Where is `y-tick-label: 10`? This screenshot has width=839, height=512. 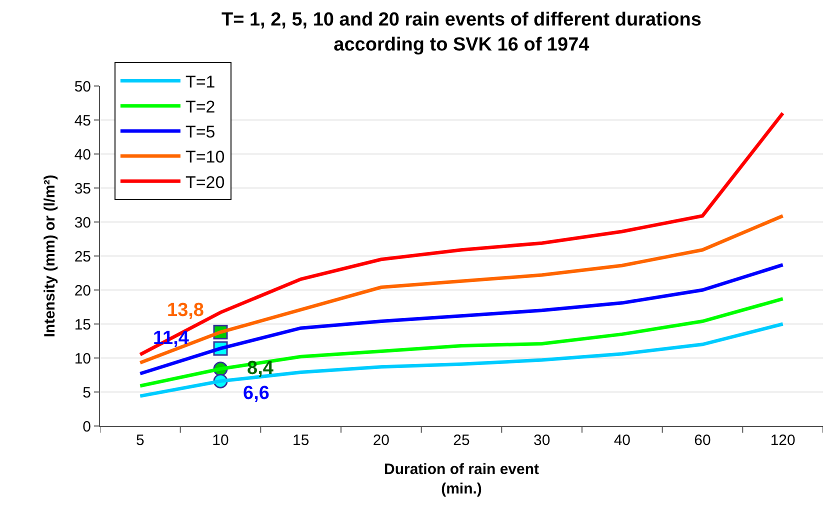
y-tick-label: 10 is located at coordinates (82, 359).